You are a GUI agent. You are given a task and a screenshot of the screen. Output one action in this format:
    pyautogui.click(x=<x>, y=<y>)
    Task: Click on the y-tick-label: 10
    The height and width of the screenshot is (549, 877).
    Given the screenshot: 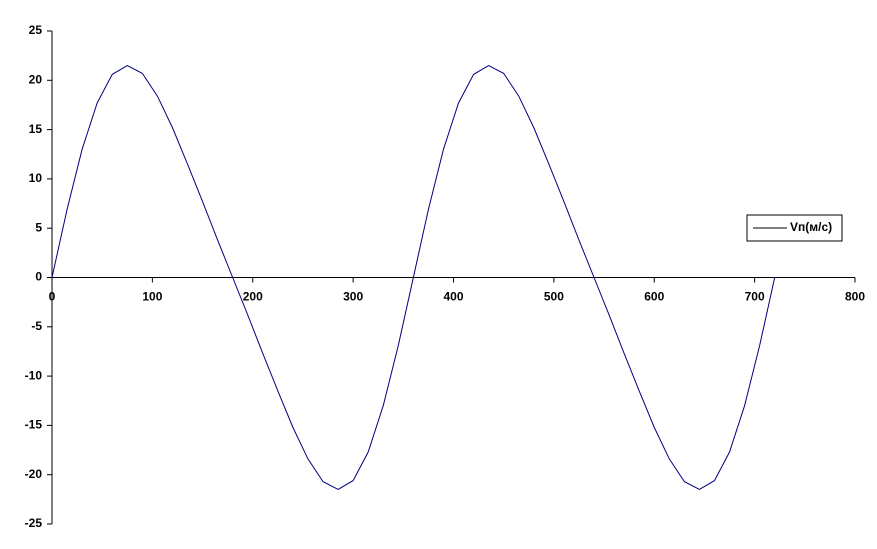 What is the action you would take?
    pyautogui.click(x=36, y=178)
    